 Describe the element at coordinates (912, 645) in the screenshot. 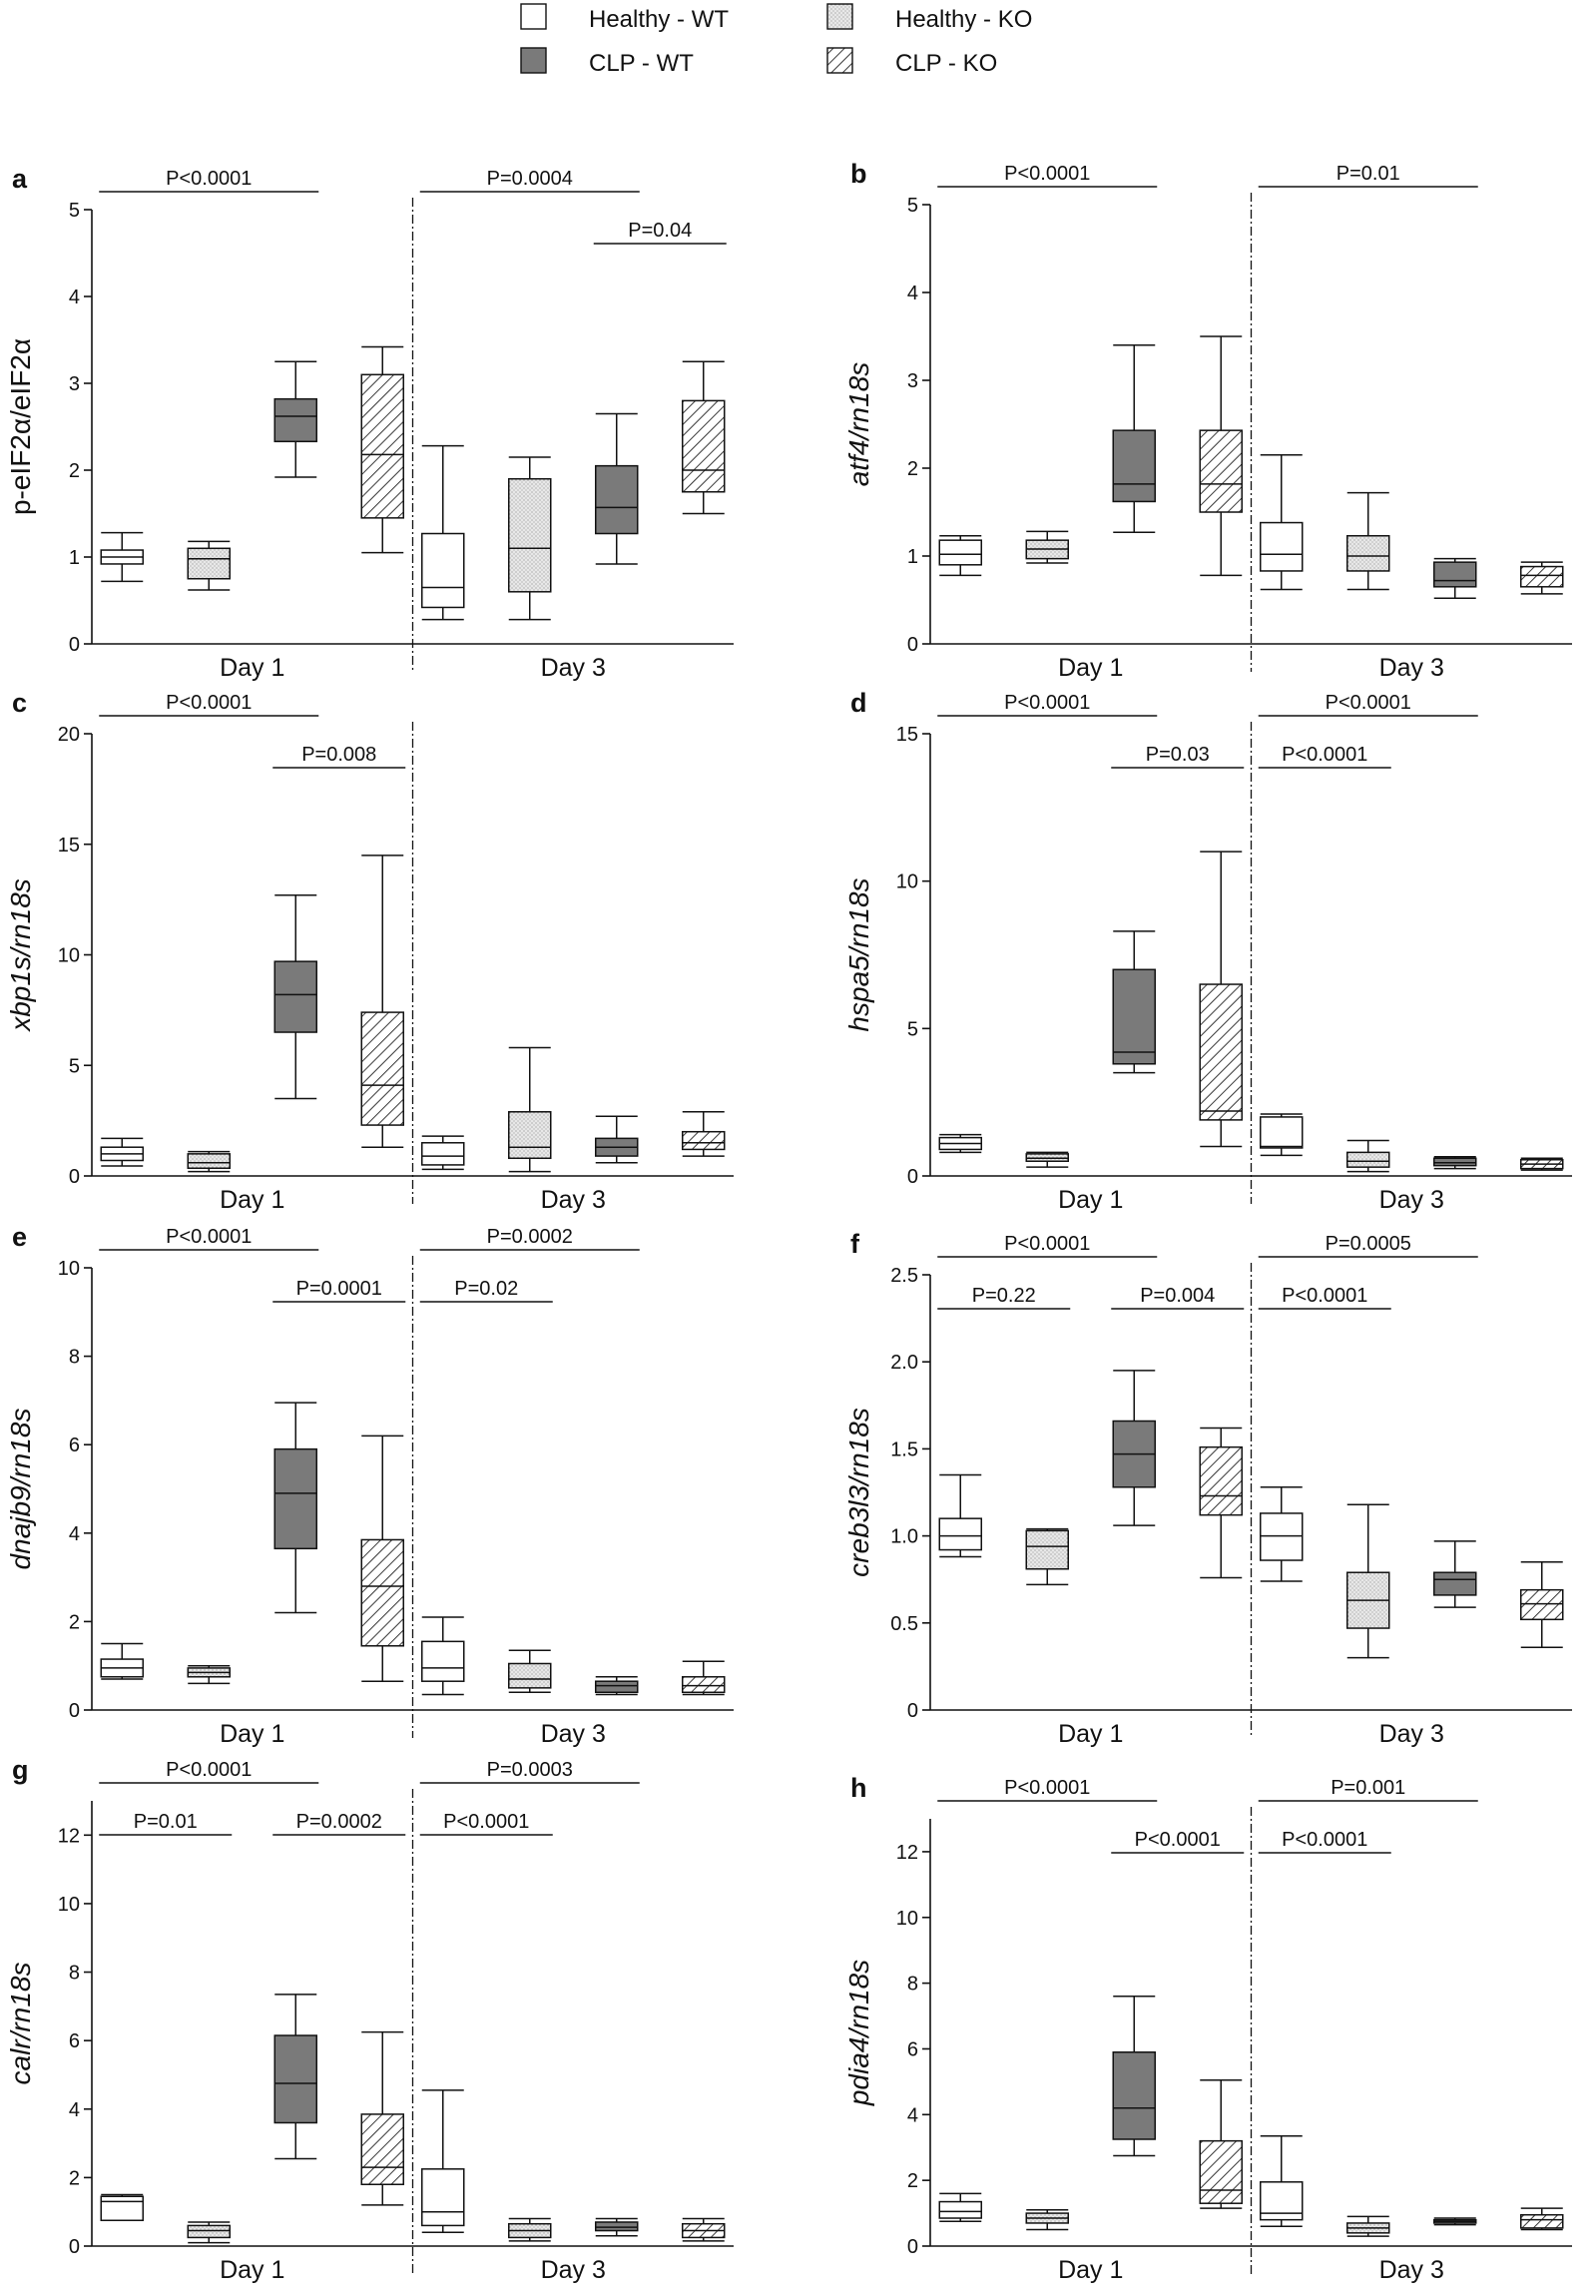

I see `panel-b-y-tick-label: 0` at that location.